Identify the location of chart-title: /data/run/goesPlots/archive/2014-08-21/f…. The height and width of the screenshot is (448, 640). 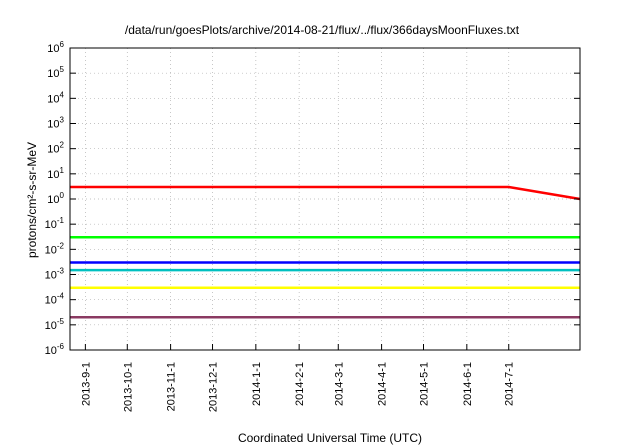
(322, 30).